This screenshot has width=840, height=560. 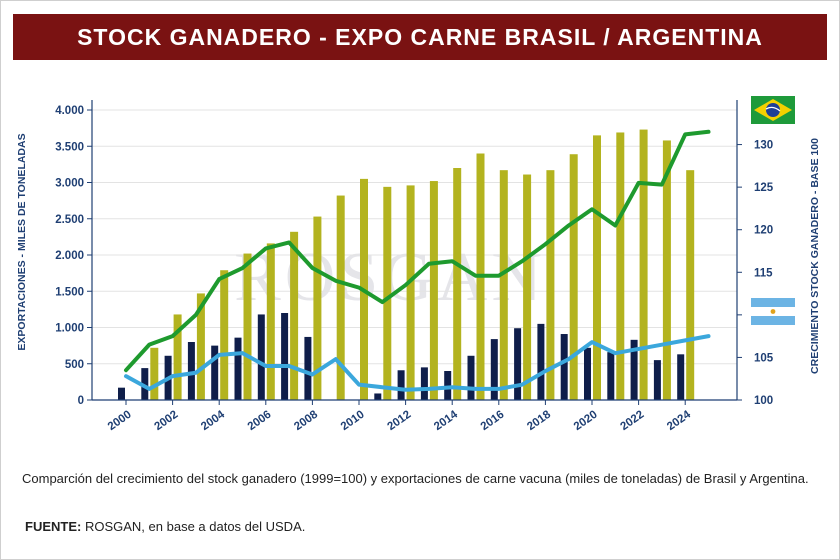 What do you see at coordinates (166, 421) in the screenshot?
I see `x-tick-label: 2002` at bounding box center [166, 421].